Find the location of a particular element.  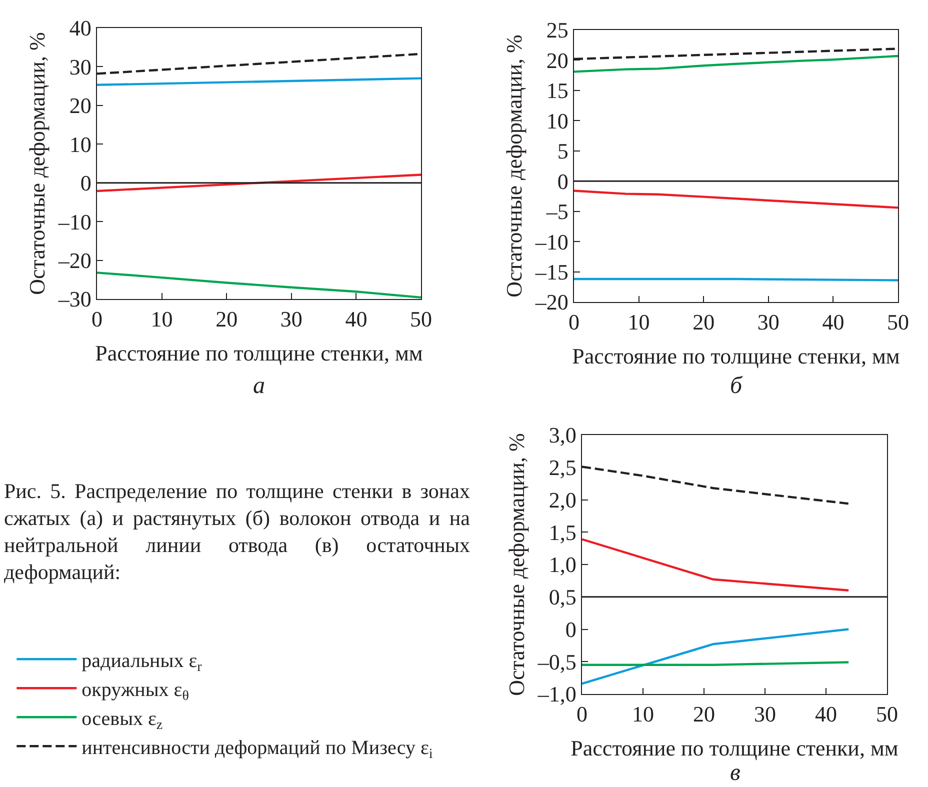

y-tick-label: 30 is located at coordinates (80, 67).